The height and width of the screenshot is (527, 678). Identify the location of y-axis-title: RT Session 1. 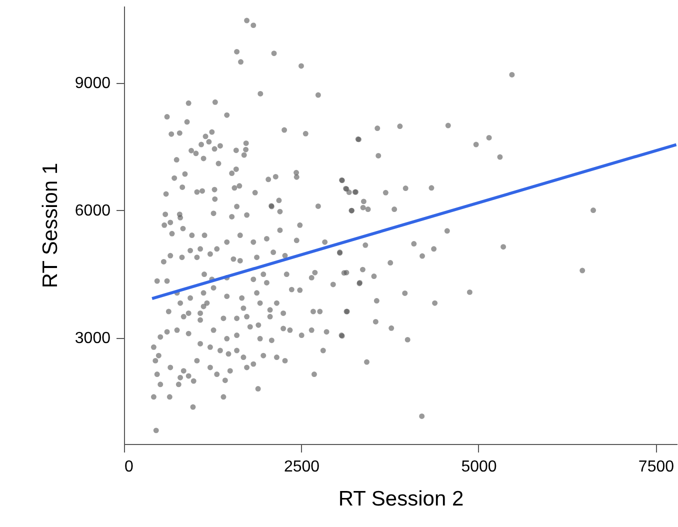
(50, 225).